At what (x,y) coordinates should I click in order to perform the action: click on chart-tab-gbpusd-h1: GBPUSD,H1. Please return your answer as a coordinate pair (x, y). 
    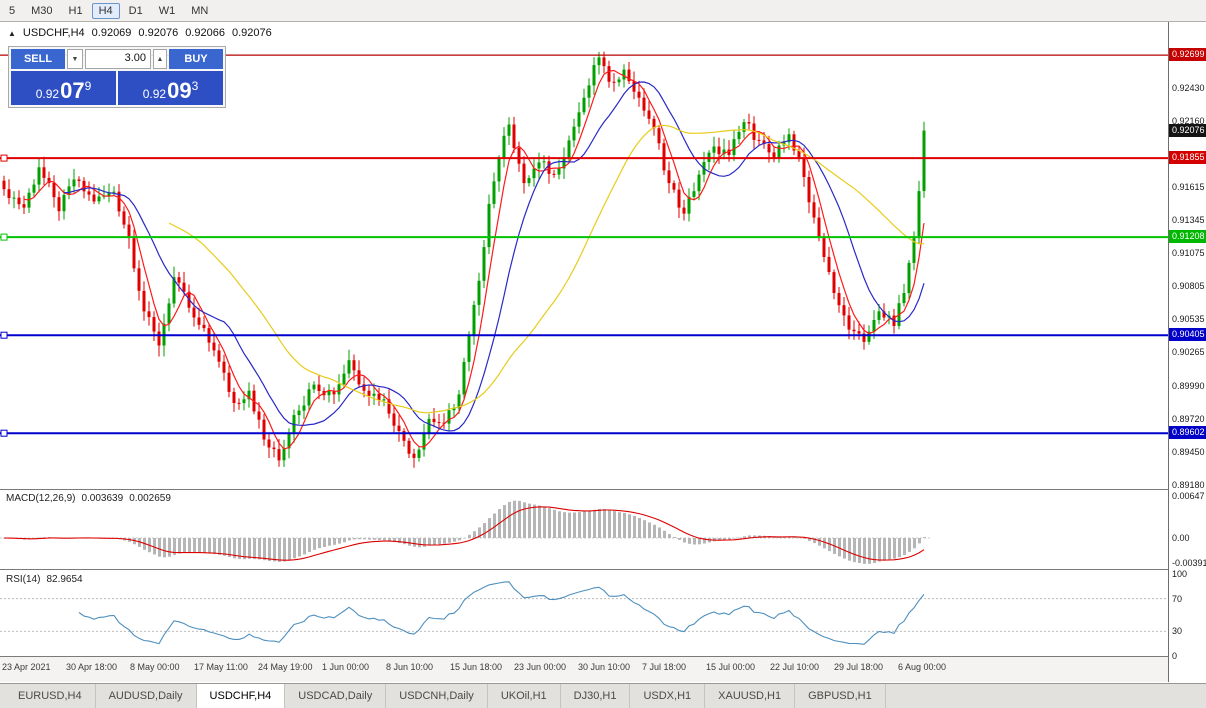
    Looking at the image, I should click on (840, 696).